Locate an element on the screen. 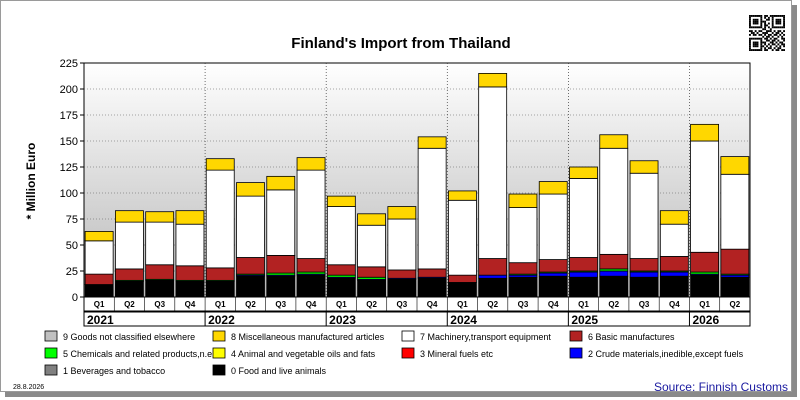 This screenshot has width=800, height=400. year-label: 2021 is located at coordinates (100, 320).